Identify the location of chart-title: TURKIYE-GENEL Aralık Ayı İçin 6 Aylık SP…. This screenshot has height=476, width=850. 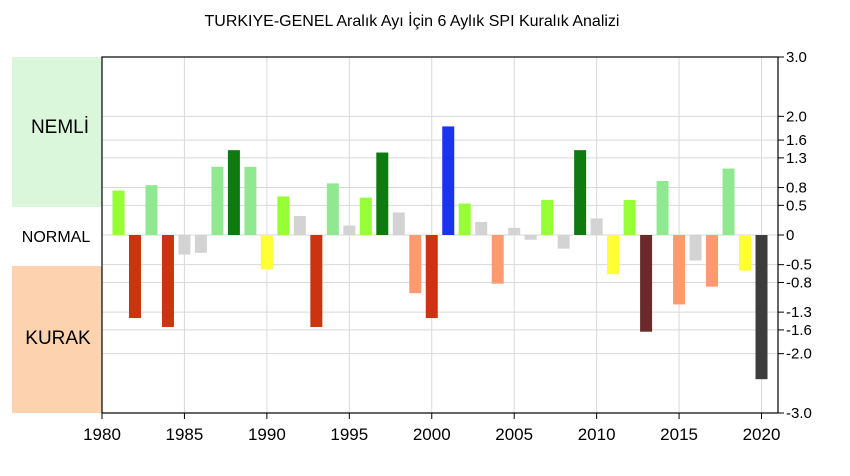
(412, 20).